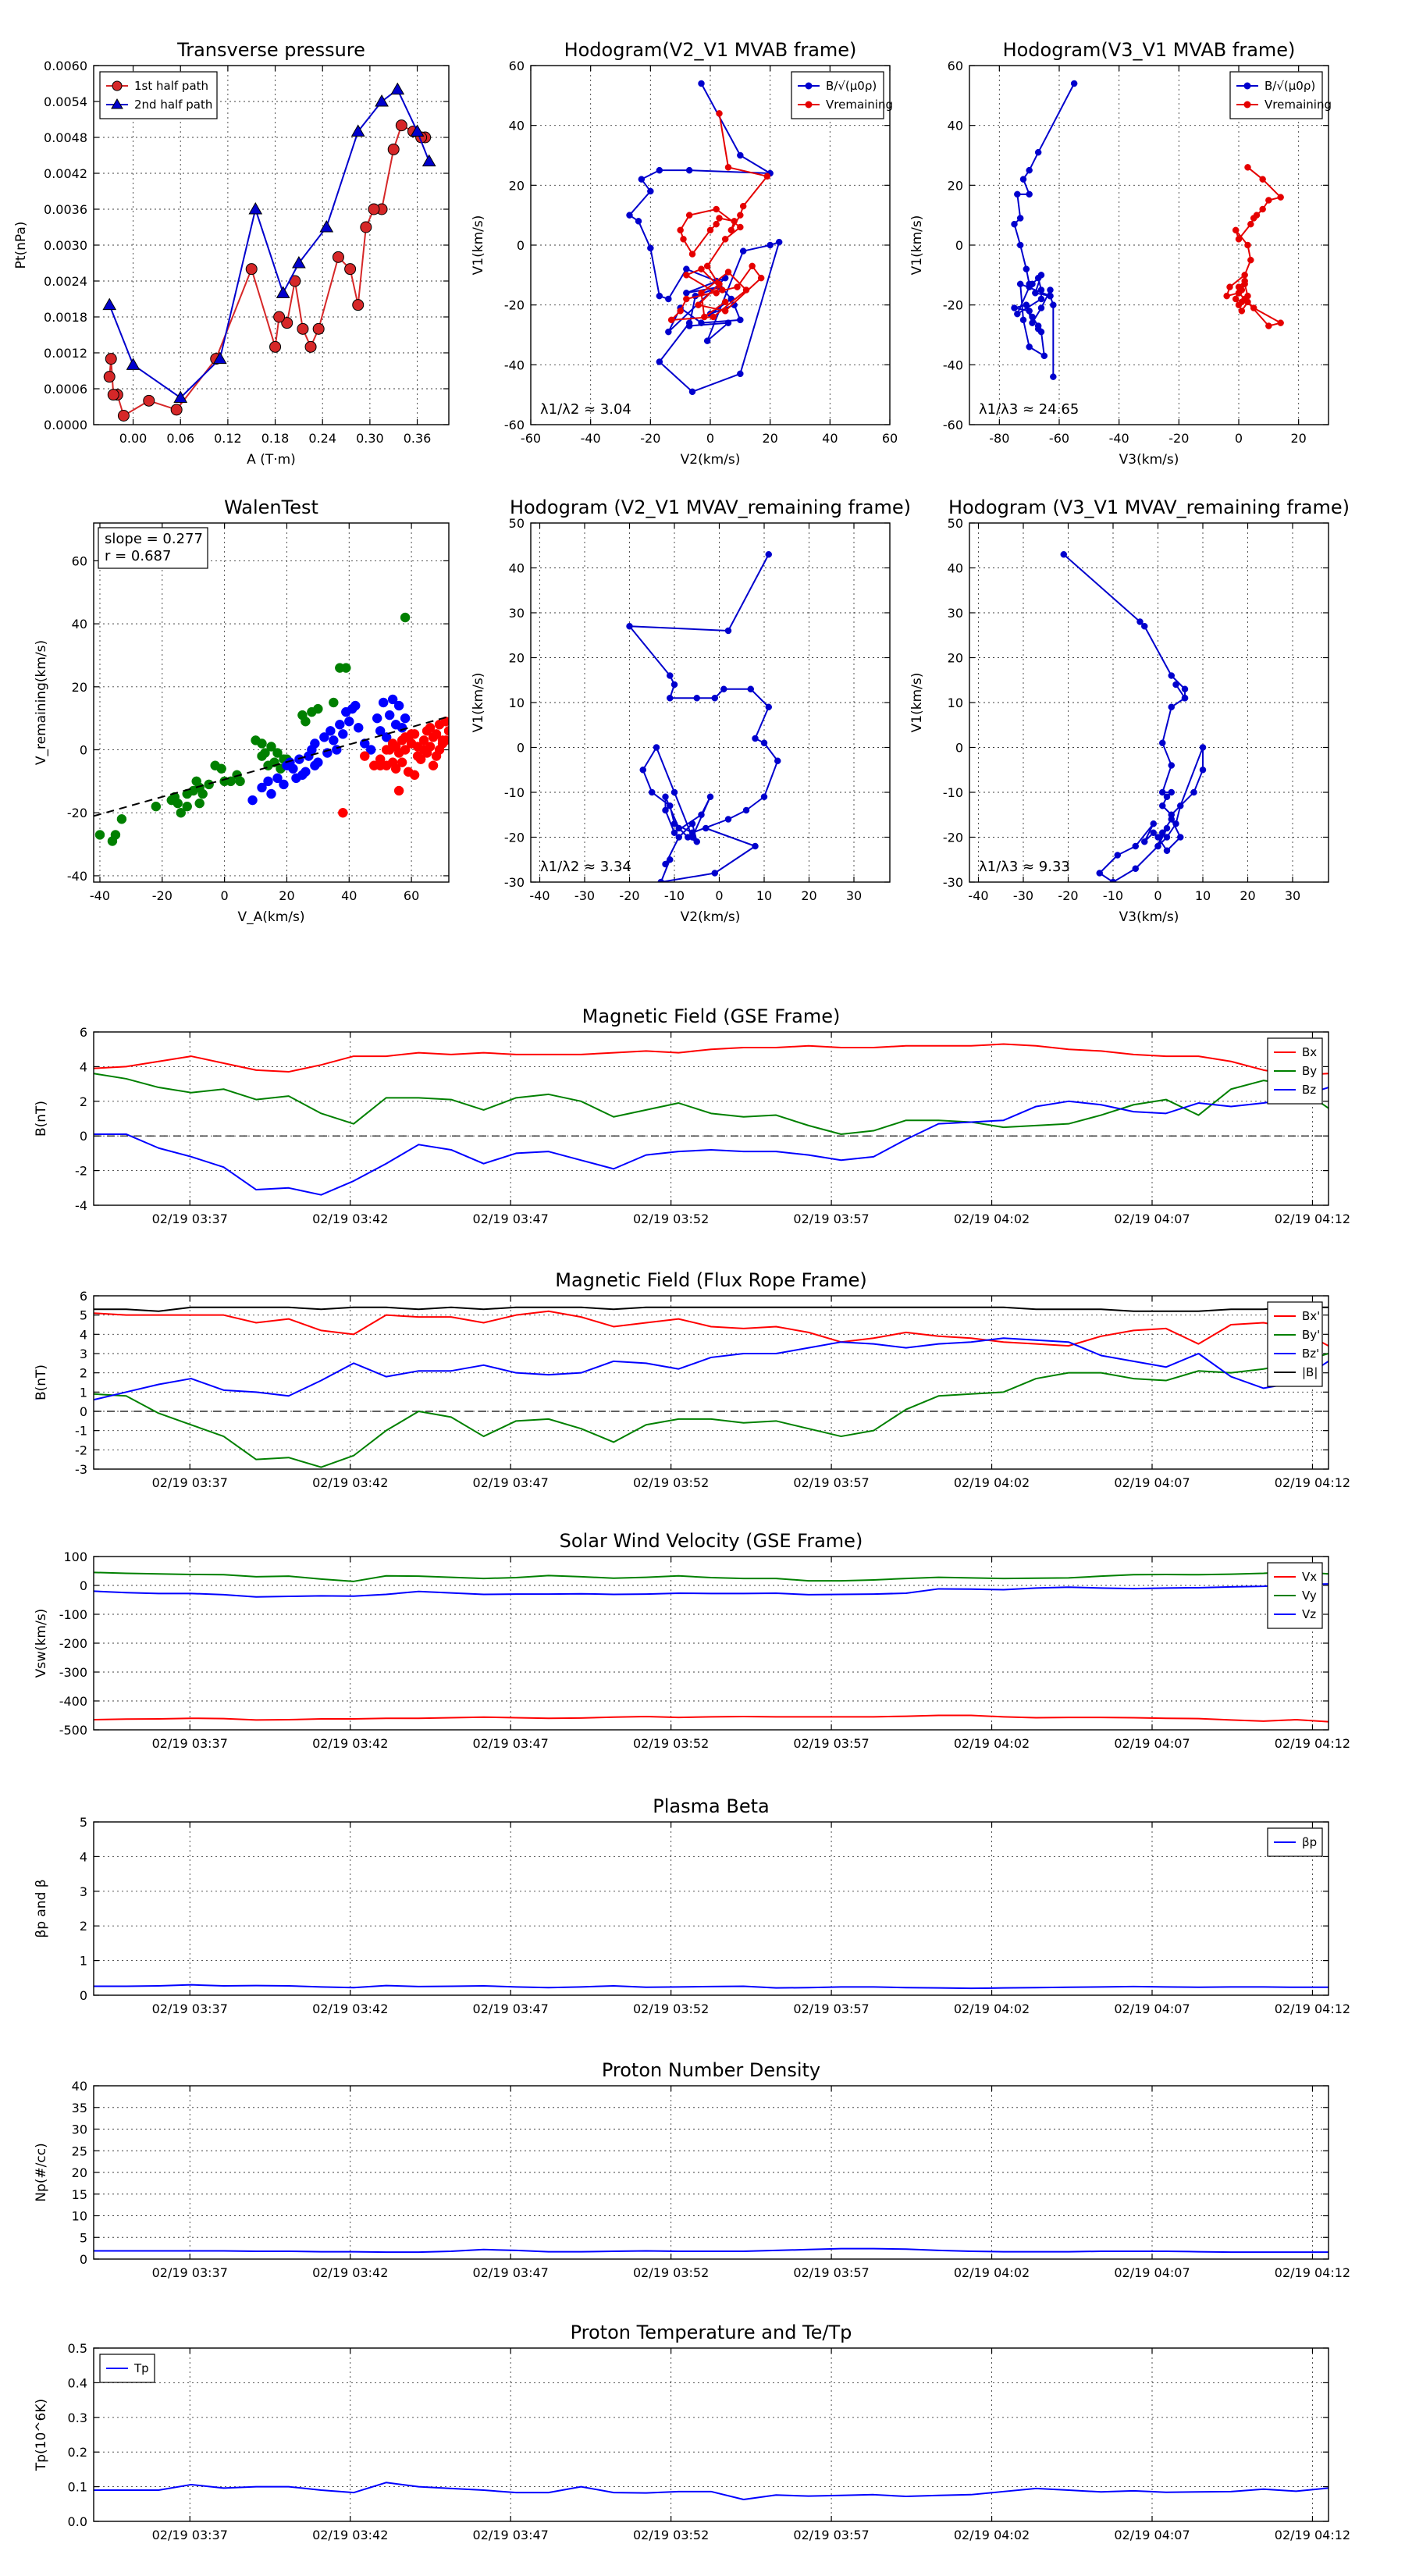 The height and width of the screenshot is (2576, 1405). What do you see at coordinates (671, 2008) in the screenshot?
I see `x-tick-label: 02/19 03:52` at bounding box center [671, 2008].